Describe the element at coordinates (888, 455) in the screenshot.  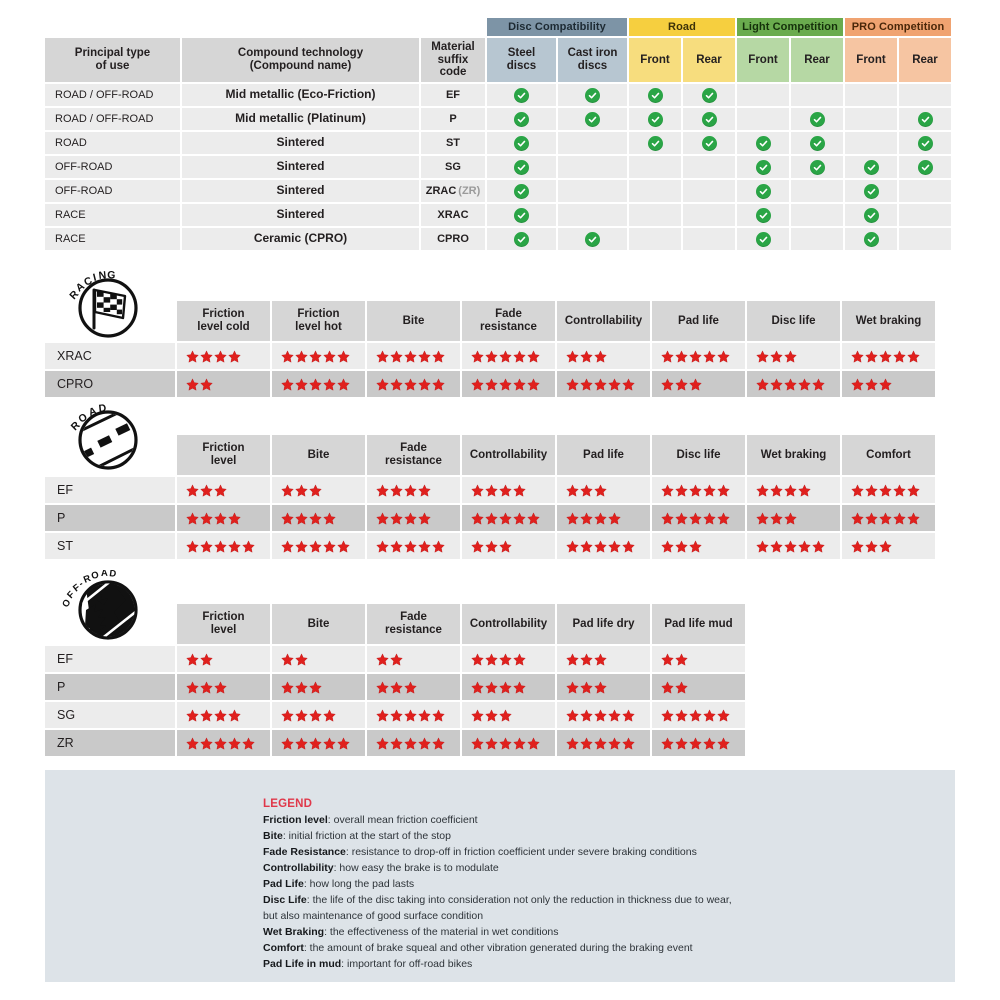
I see `col-header-7: Comfort` at that location.